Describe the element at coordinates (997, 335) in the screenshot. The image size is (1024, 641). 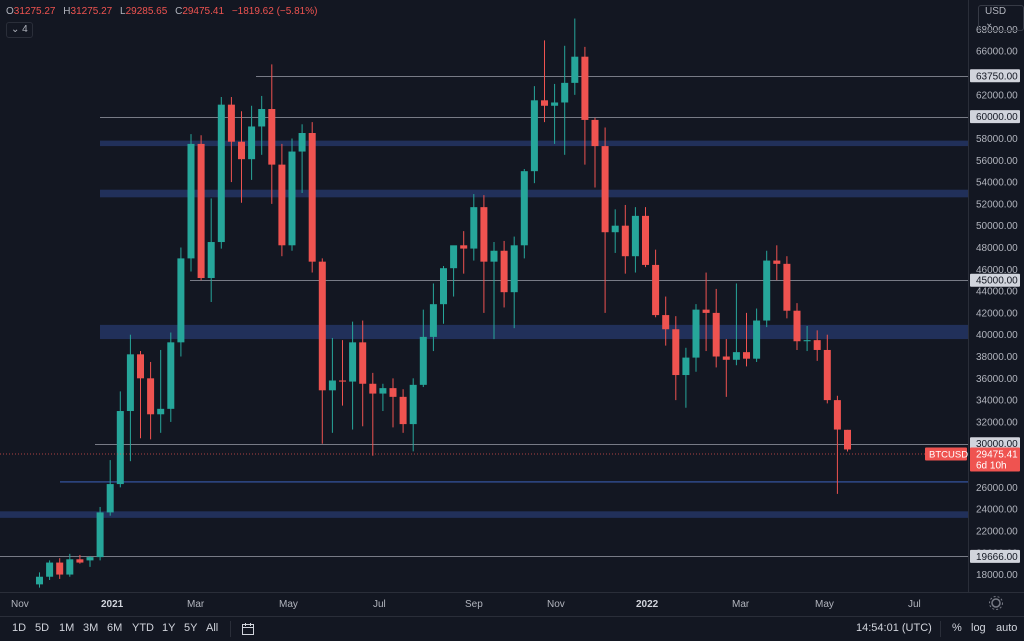
I see `price-tick-label: 40000.00` at that location.